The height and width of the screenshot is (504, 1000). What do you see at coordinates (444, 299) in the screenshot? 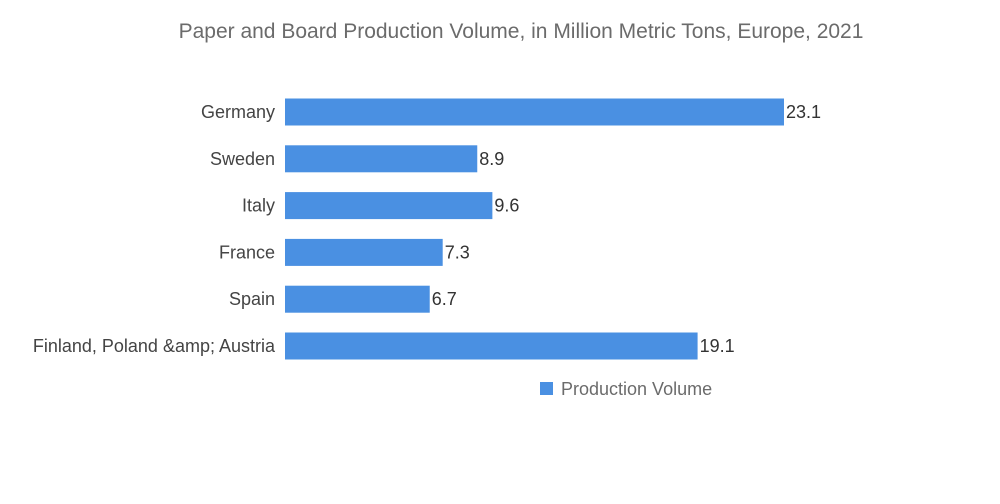
I see `value-label-spain: 6.7` at bounding box center [444, 299].